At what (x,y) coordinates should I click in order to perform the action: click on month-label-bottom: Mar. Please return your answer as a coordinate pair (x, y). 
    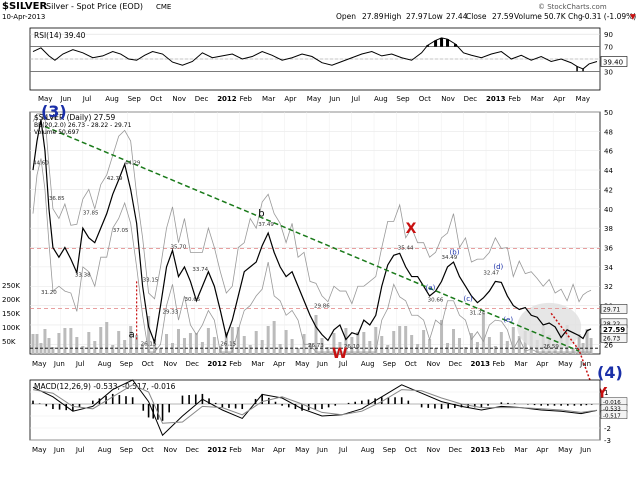
    Looking at the image, I should click on (520, 450).